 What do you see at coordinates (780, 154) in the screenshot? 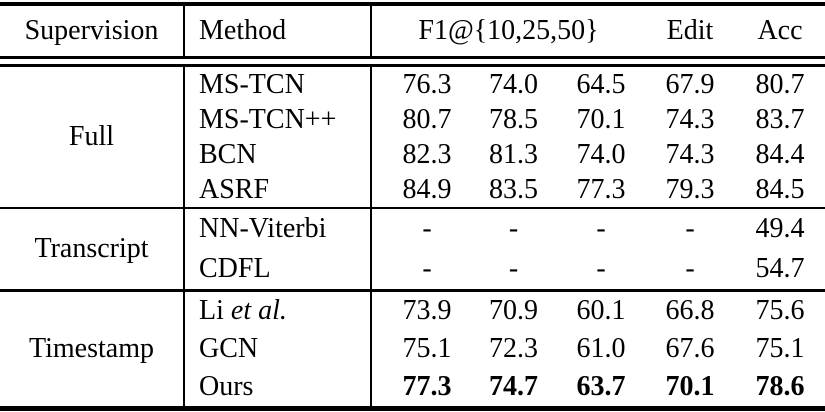
I see `value-cell: 84.4` at bounding box center [780, 154].